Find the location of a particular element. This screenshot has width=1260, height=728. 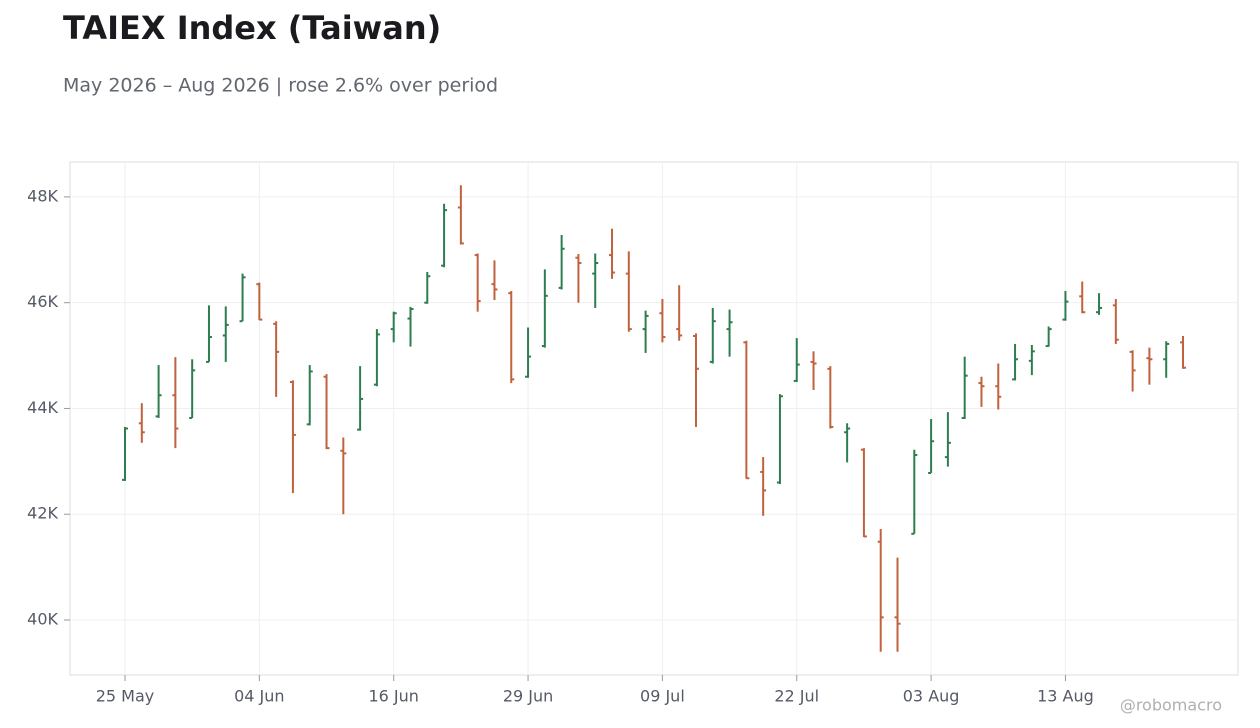

x-tick-label: 25 May is located at coordinates (125, 696).